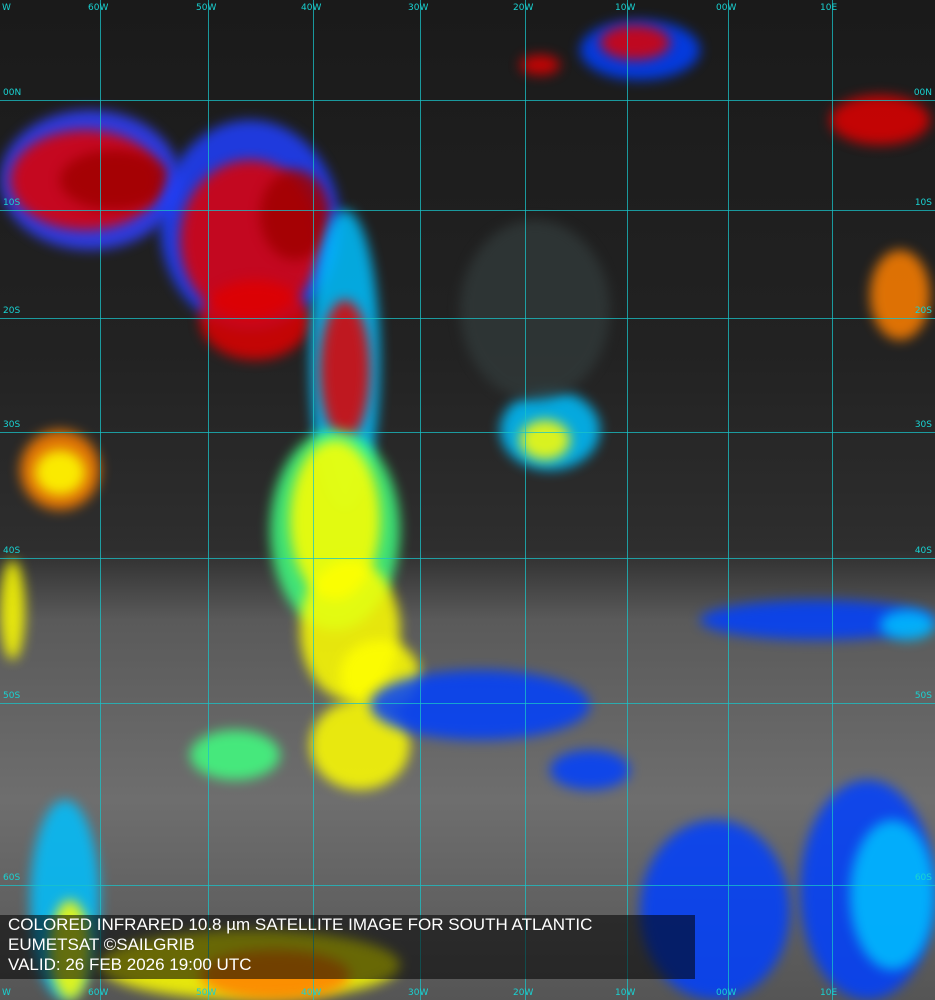  What do you see at coordinates (923, 696) in the screenshot?
I see `latitude-label-right: 50S` at bounding box center [923, 696].